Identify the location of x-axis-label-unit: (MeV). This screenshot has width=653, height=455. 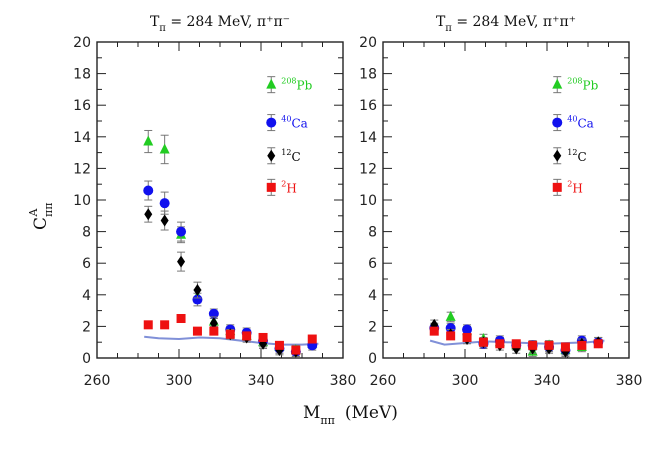
(371, 413).